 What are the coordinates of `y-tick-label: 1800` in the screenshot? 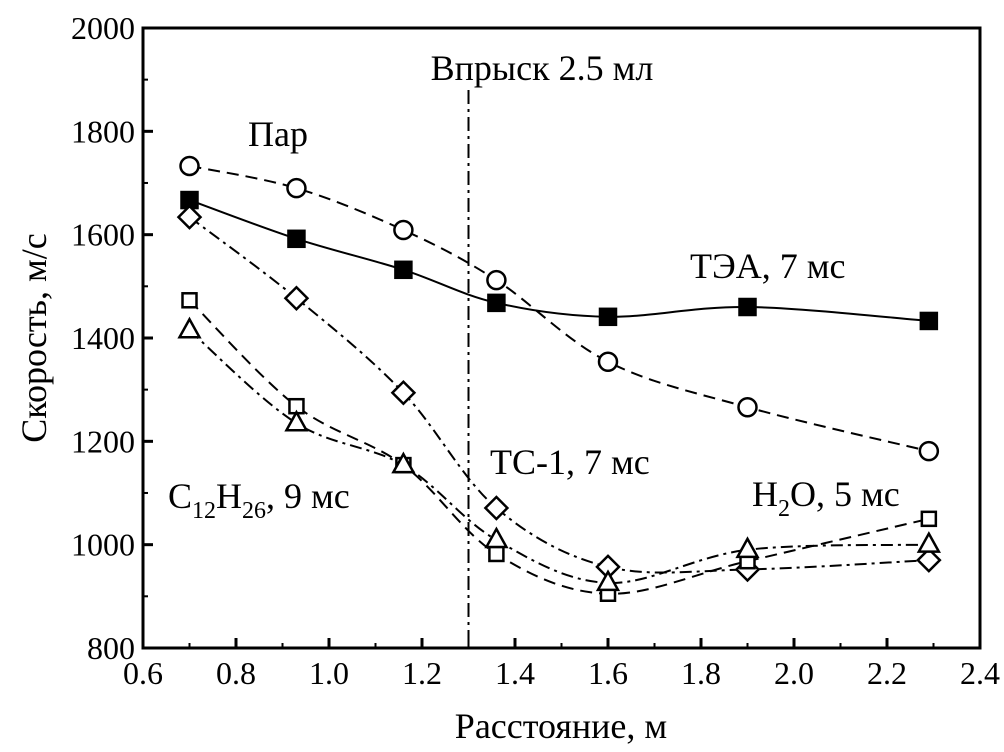 It's located at (103, 131).